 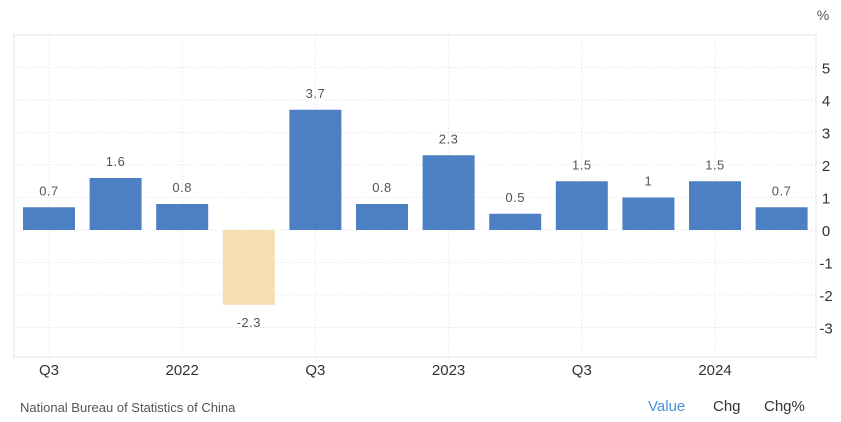 What do you see at coordinates (826, 166) in the screenshot?
I see `y-tick-label: 2` at bounding box center [826, 166].